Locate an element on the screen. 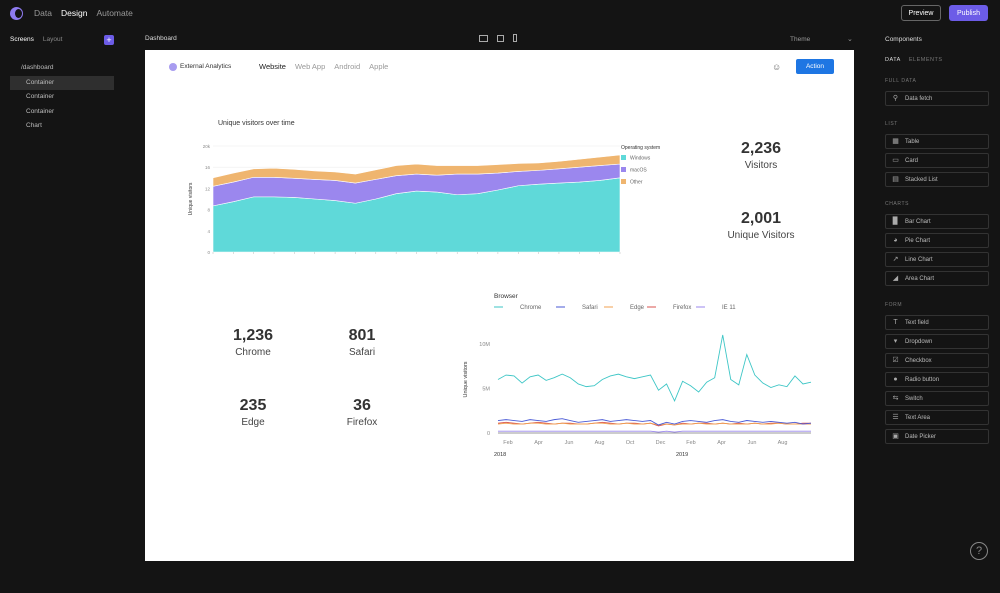 The image size is (1000, 593). legend-title: Operating system is located at coordinates (640, 148).